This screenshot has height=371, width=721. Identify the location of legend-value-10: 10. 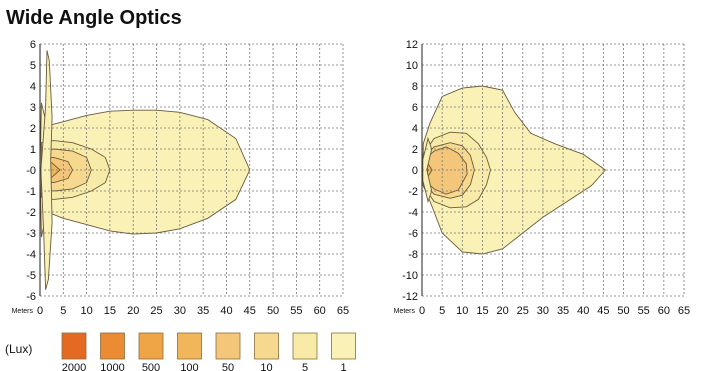
(266, 366).